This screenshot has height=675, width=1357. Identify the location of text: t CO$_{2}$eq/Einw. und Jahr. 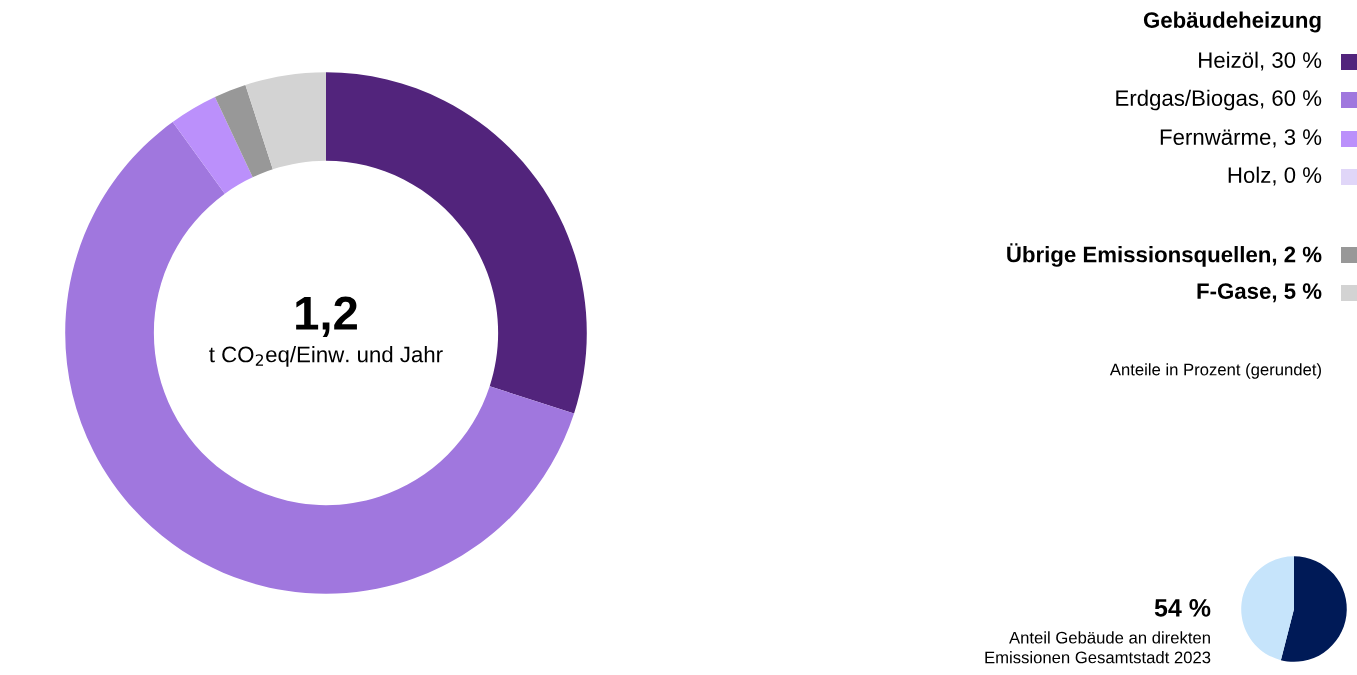
(326, 356).